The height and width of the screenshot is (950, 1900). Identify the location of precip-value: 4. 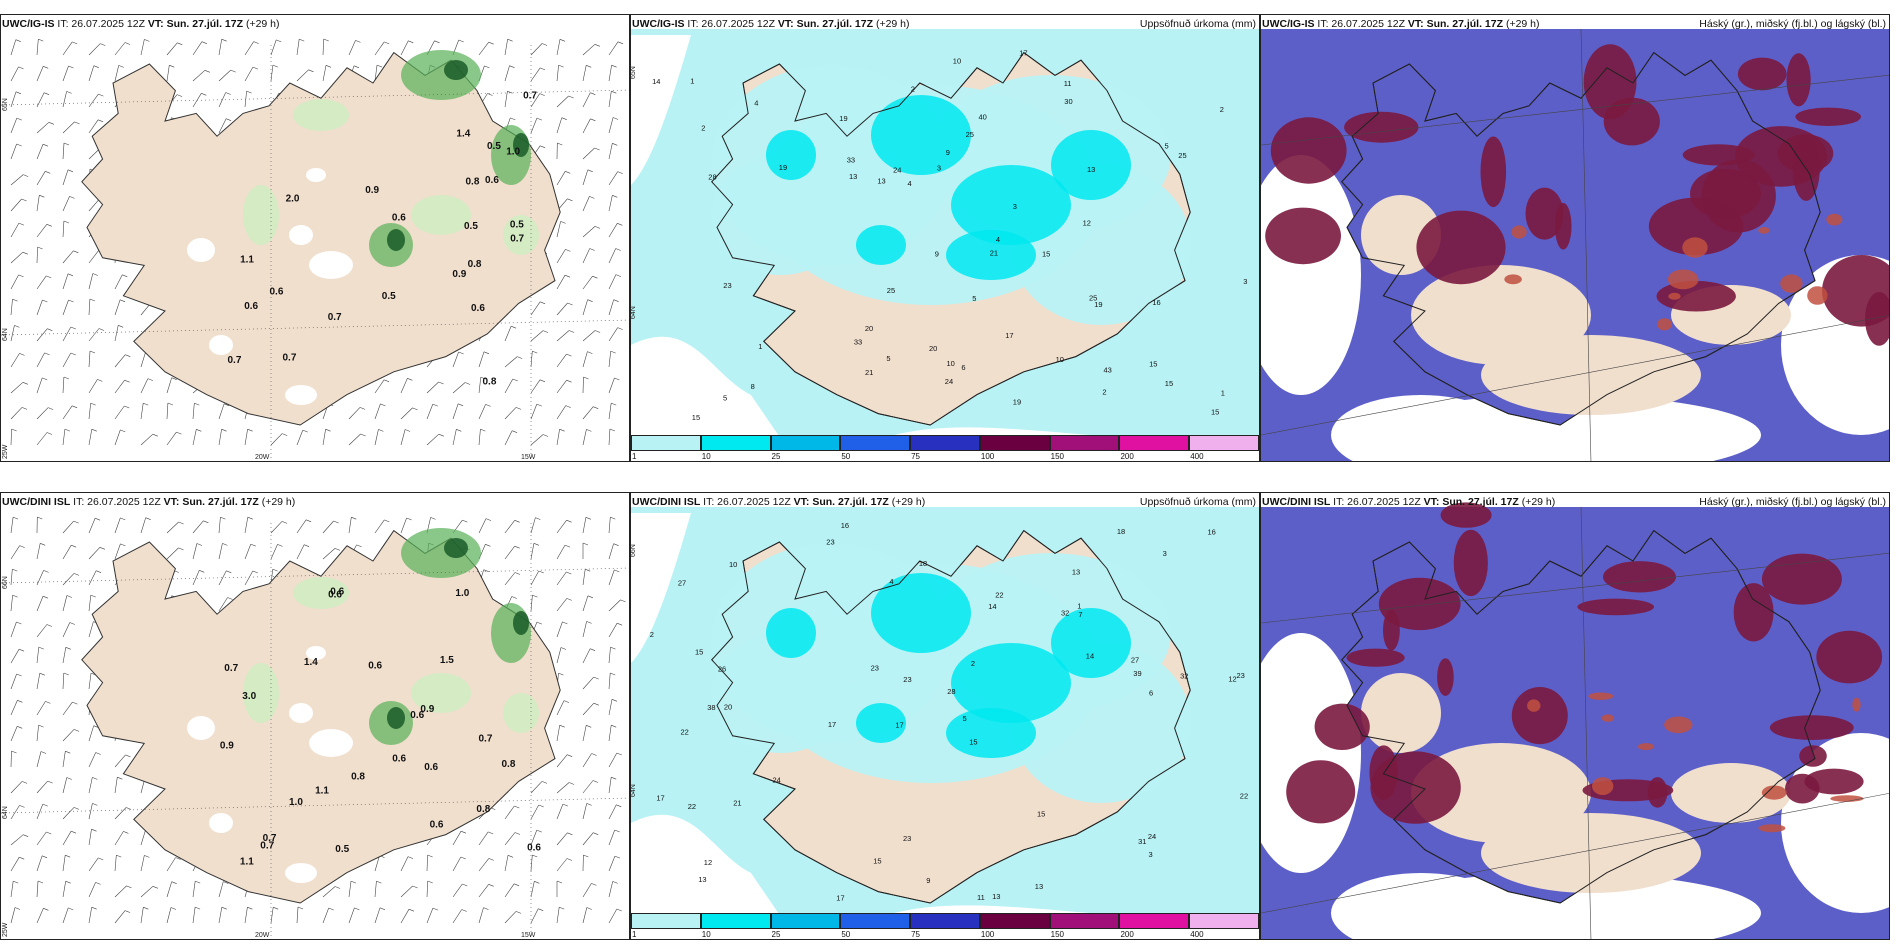
(998, 239).